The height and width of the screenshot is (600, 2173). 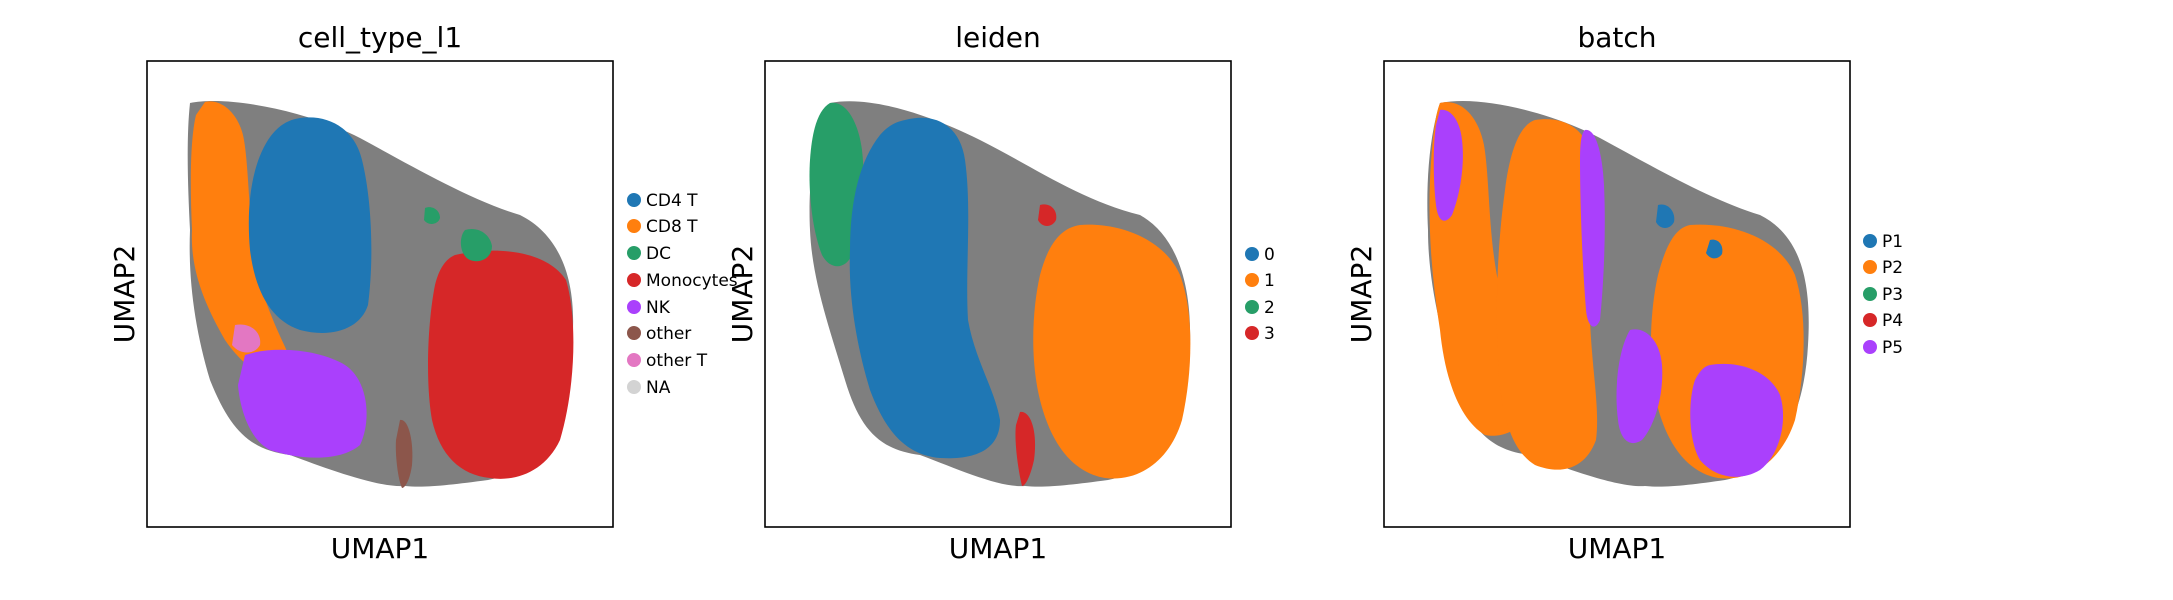 I want to click on legend-label: 2, so click(x=1269, y=308).